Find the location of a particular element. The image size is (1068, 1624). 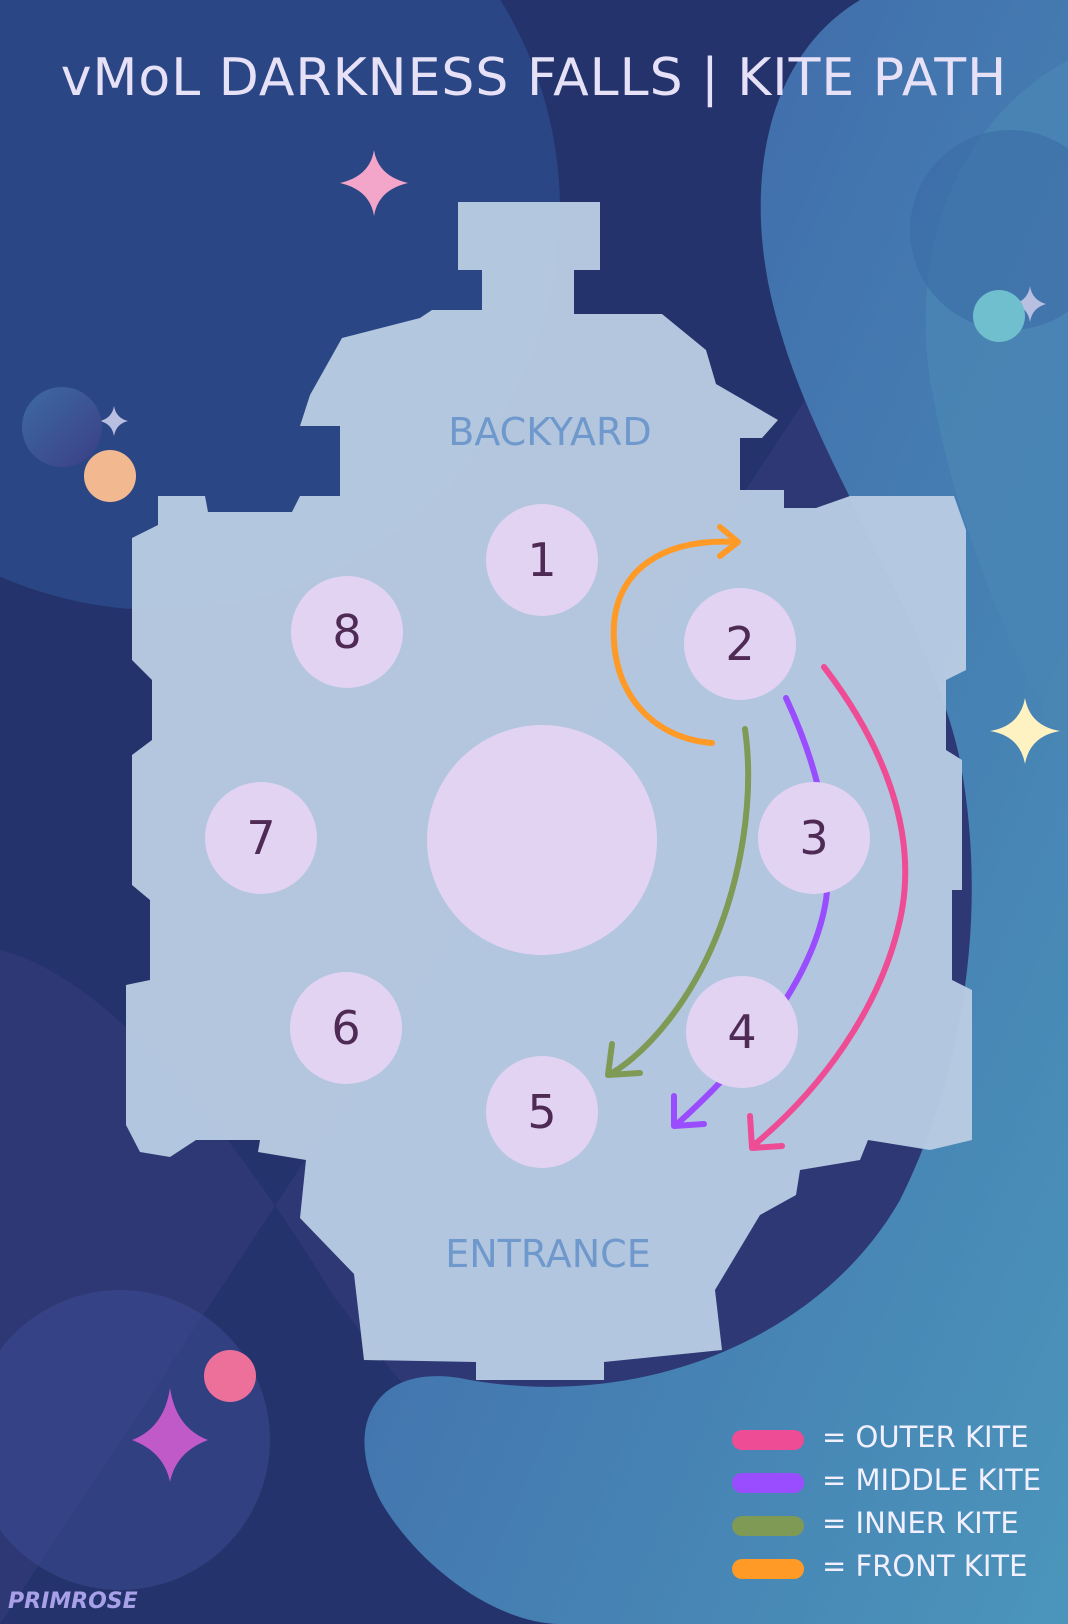

spot-8: 8 is located at coordinates (347, 632).